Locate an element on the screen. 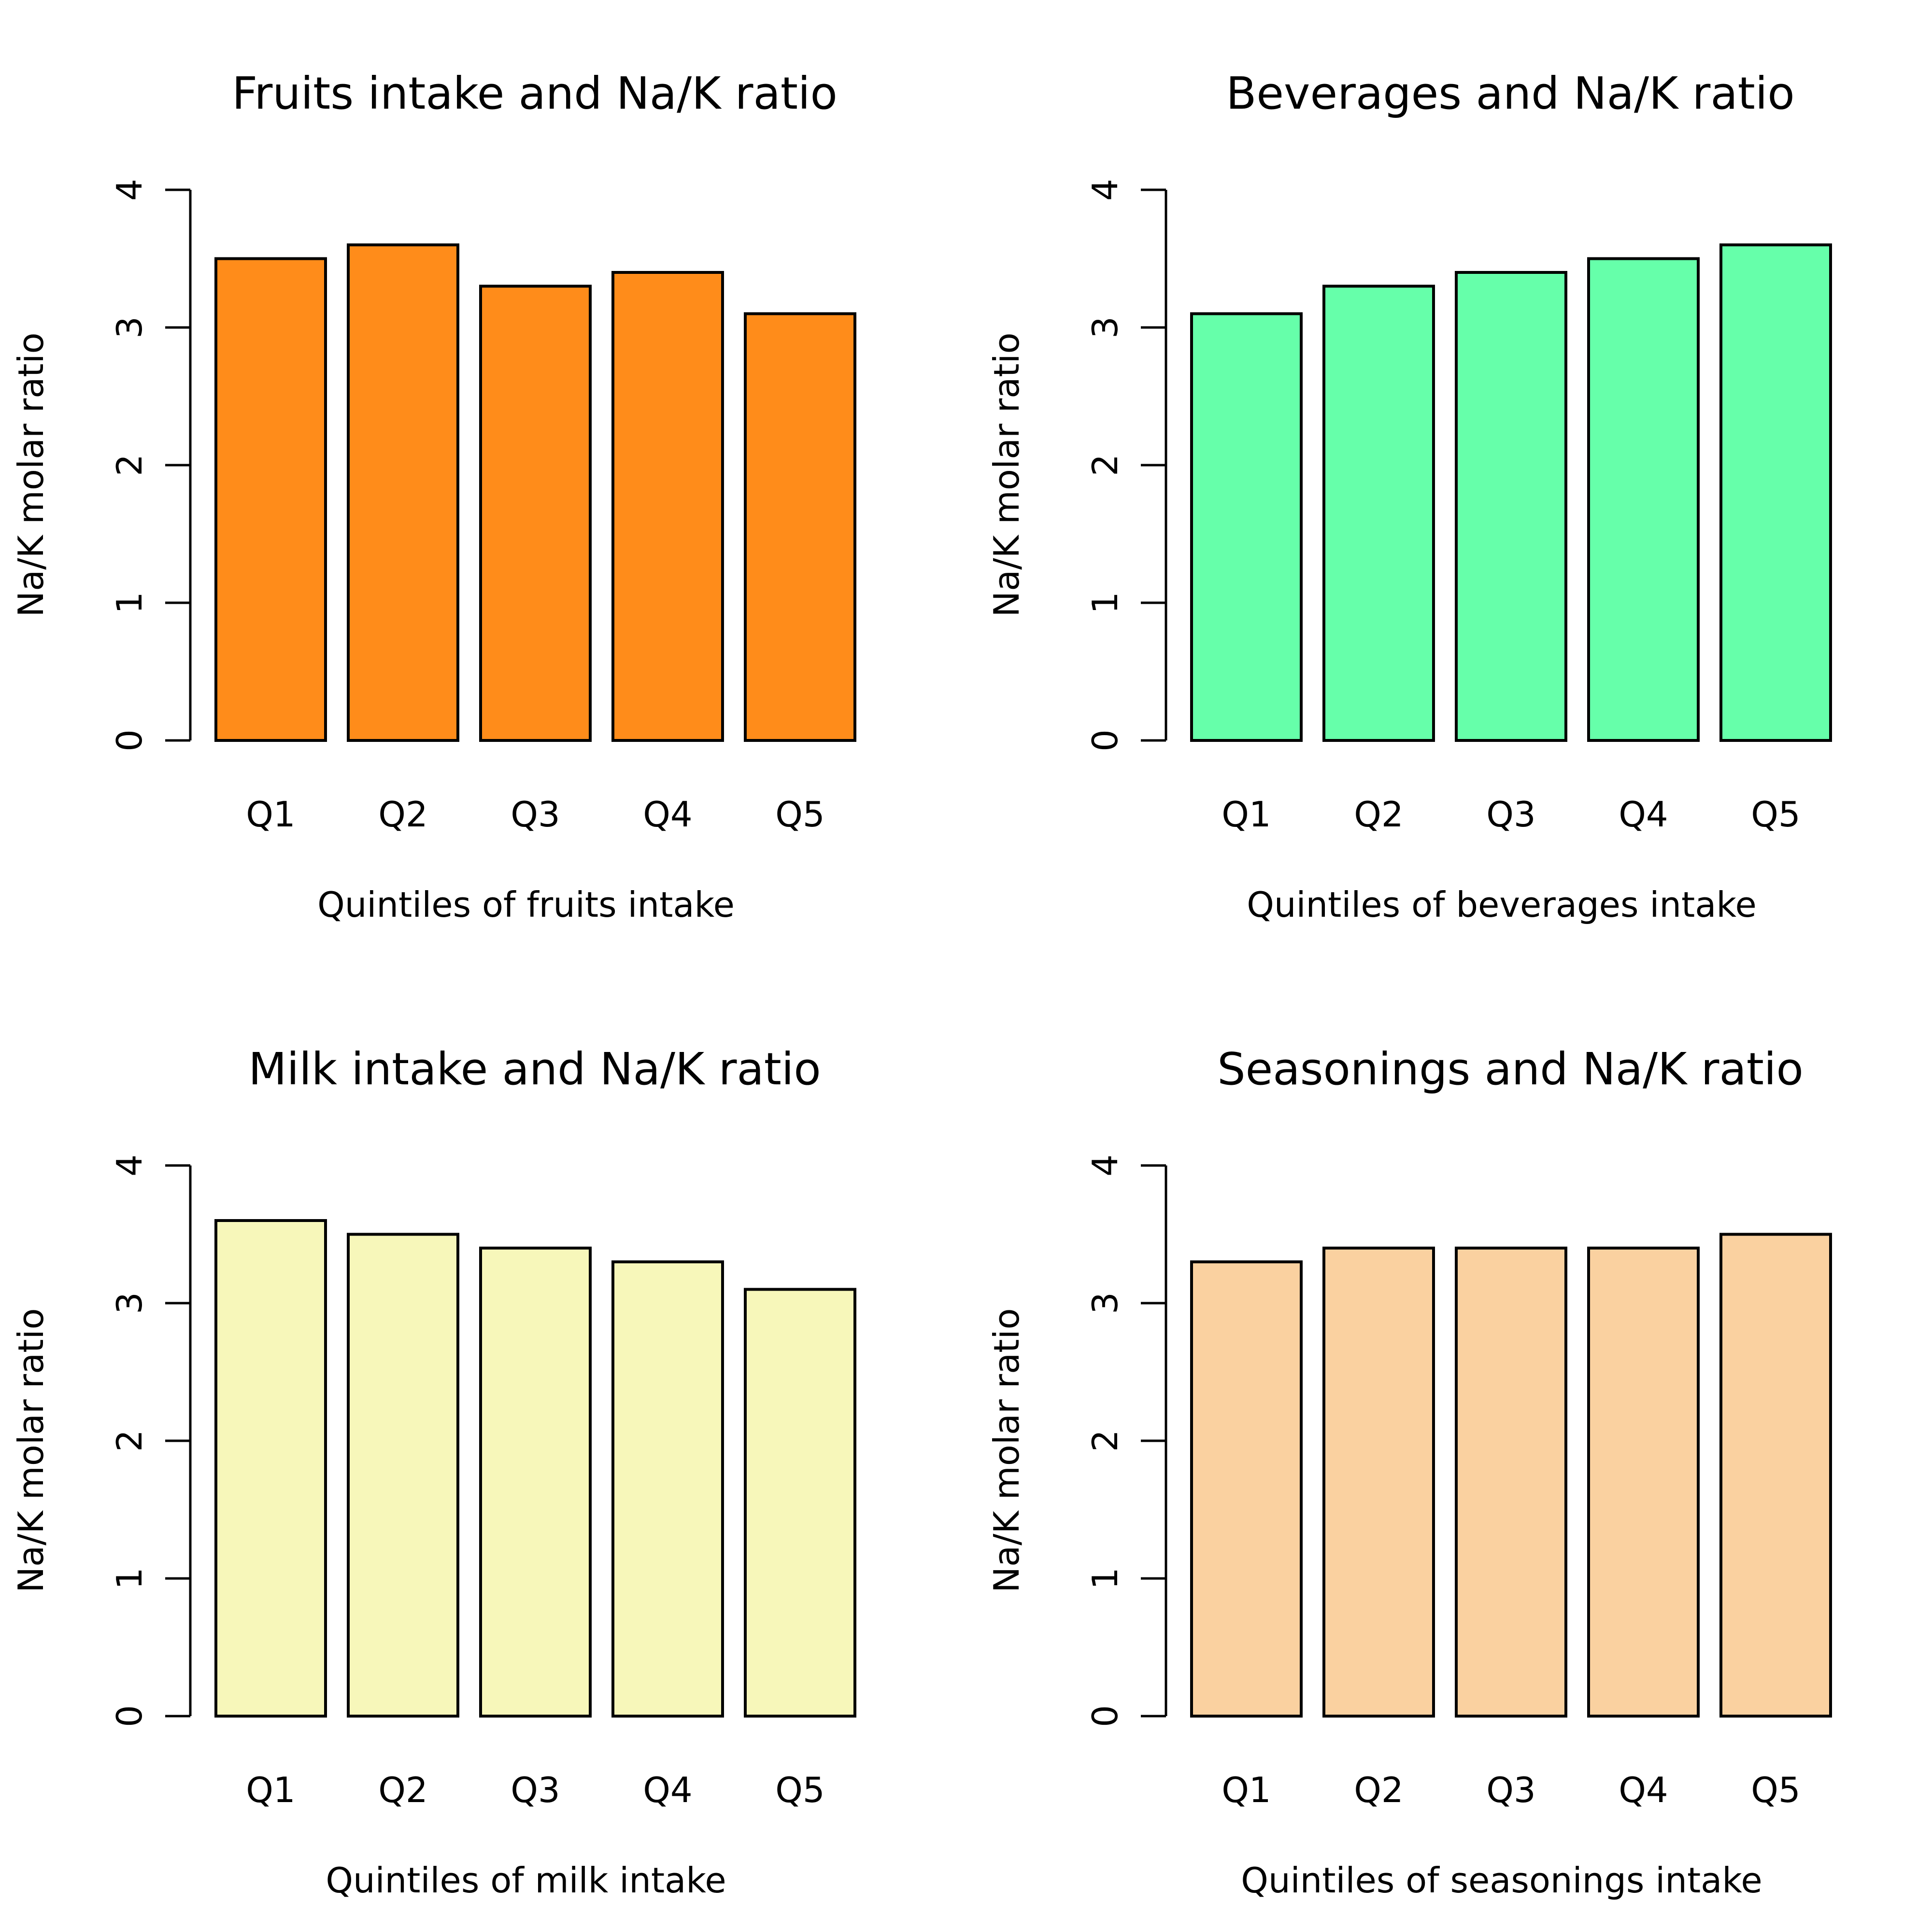  chart-title: Milk intake and Na/K ratio is located at coordinates (534, 1069).